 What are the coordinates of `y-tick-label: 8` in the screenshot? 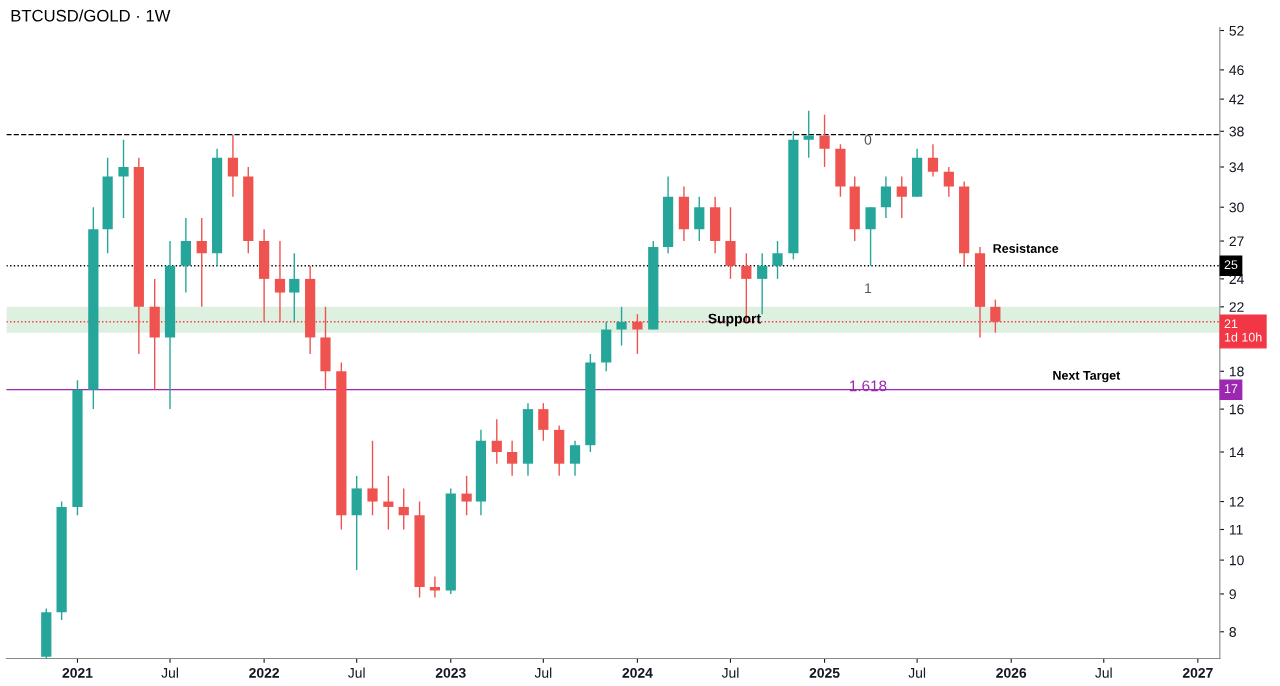 It's located at (1232, 632).